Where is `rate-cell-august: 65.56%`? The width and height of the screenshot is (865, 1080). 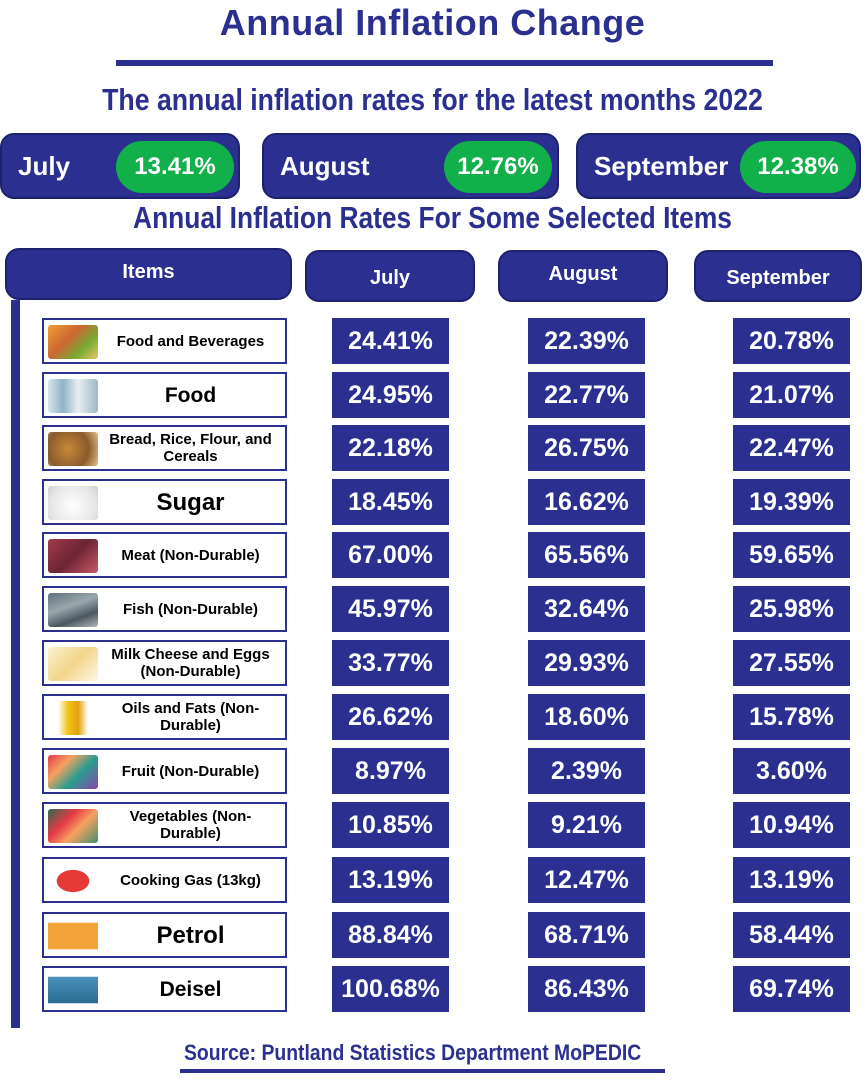 rate-cell-august: 65.56% is located at coordinates (586, 555).